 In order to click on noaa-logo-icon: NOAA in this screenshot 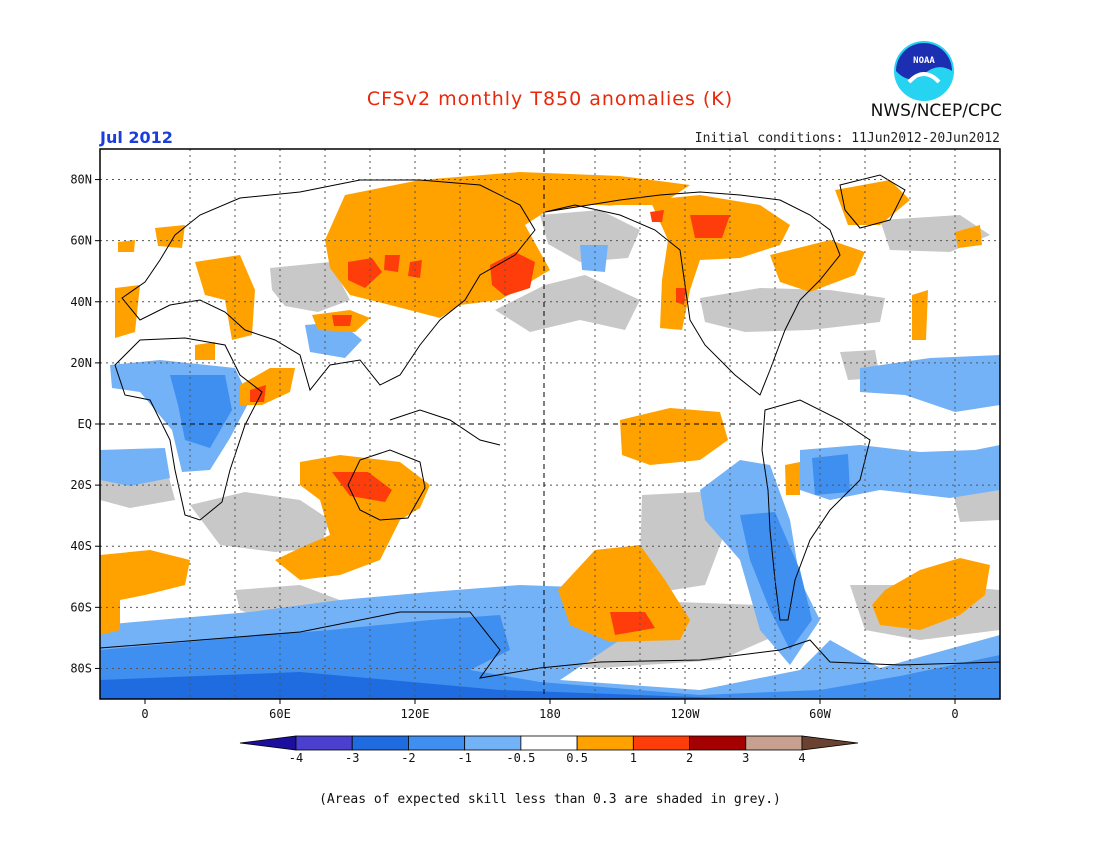, I will do `click(924, 71)`.